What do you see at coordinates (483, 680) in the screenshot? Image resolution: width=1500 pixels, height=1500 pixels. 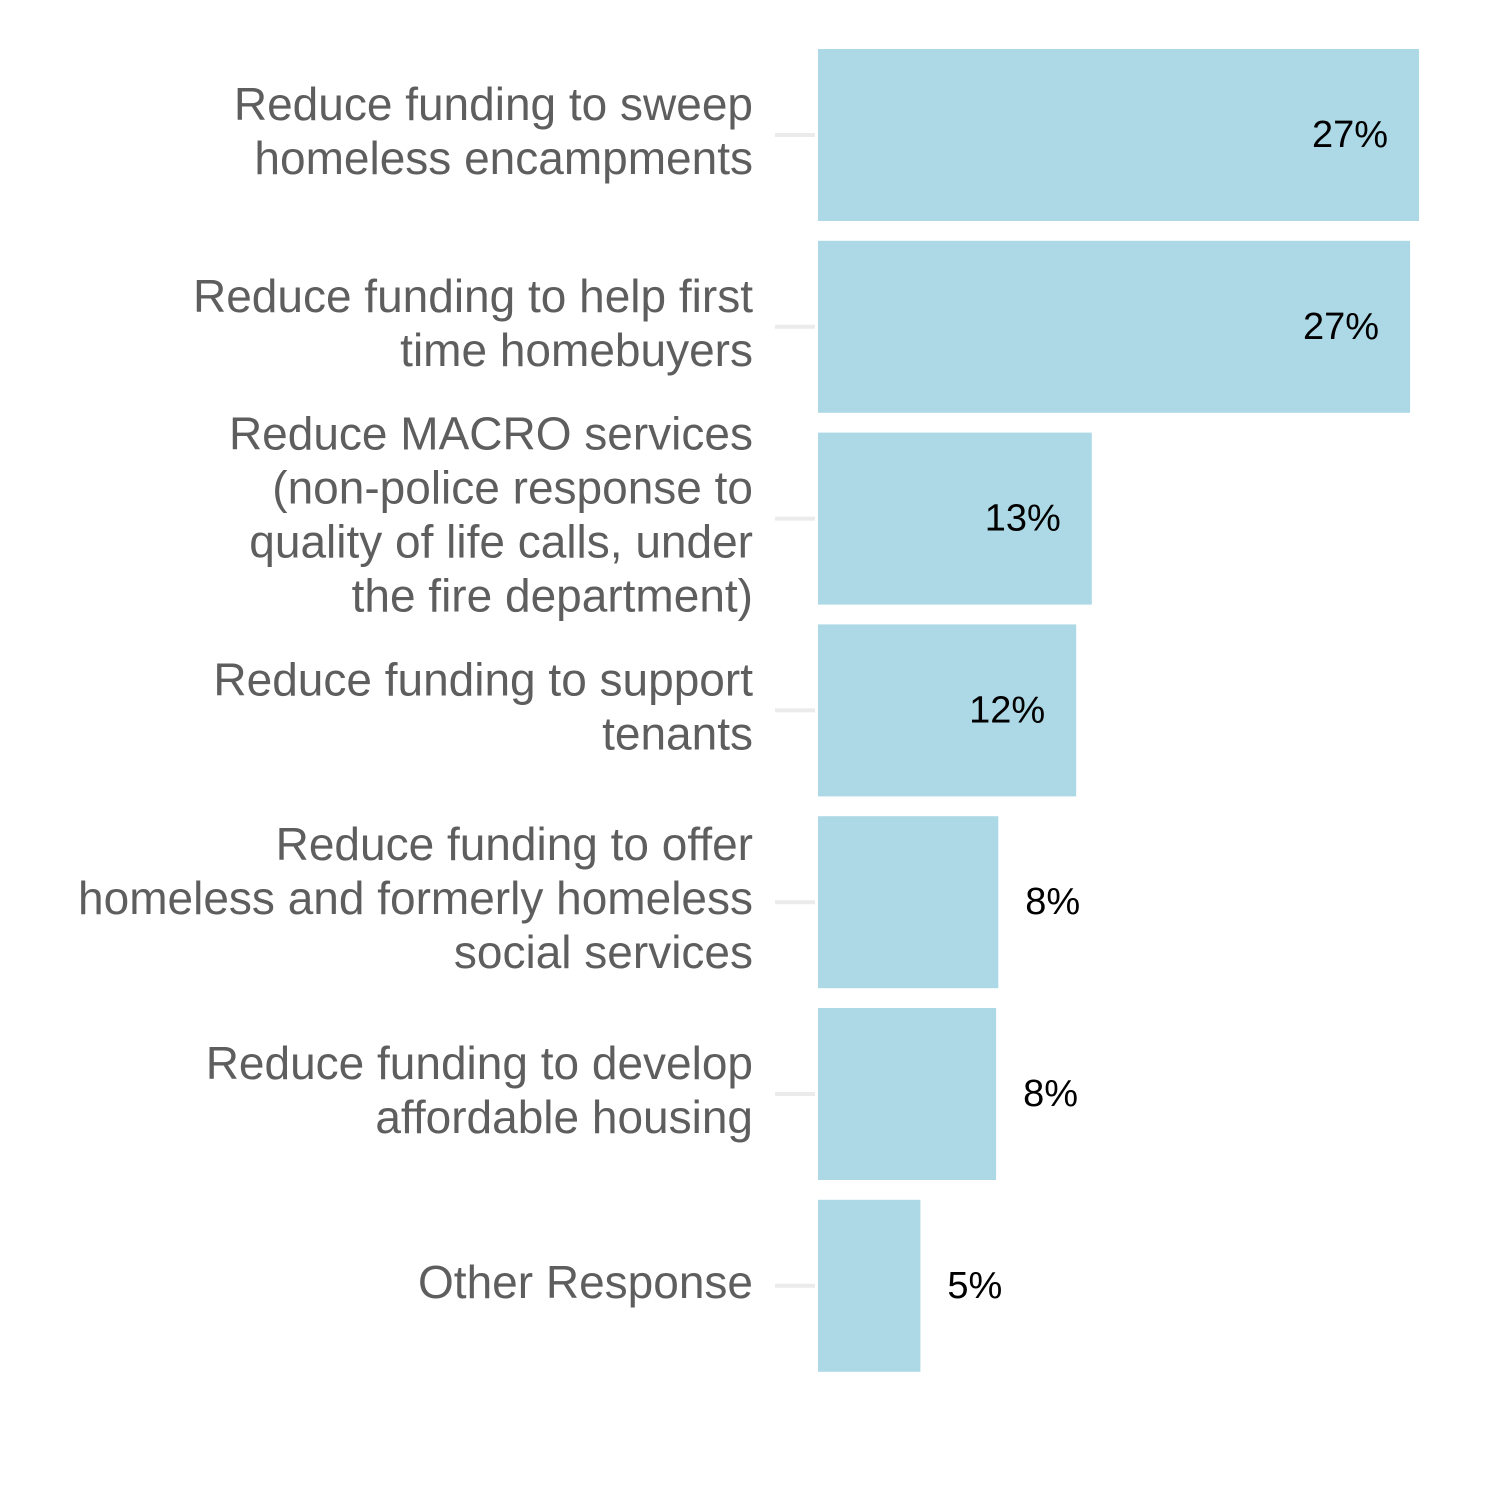 I see `category-label-line: Reduce funding to support` at bounding box center [483, 680].